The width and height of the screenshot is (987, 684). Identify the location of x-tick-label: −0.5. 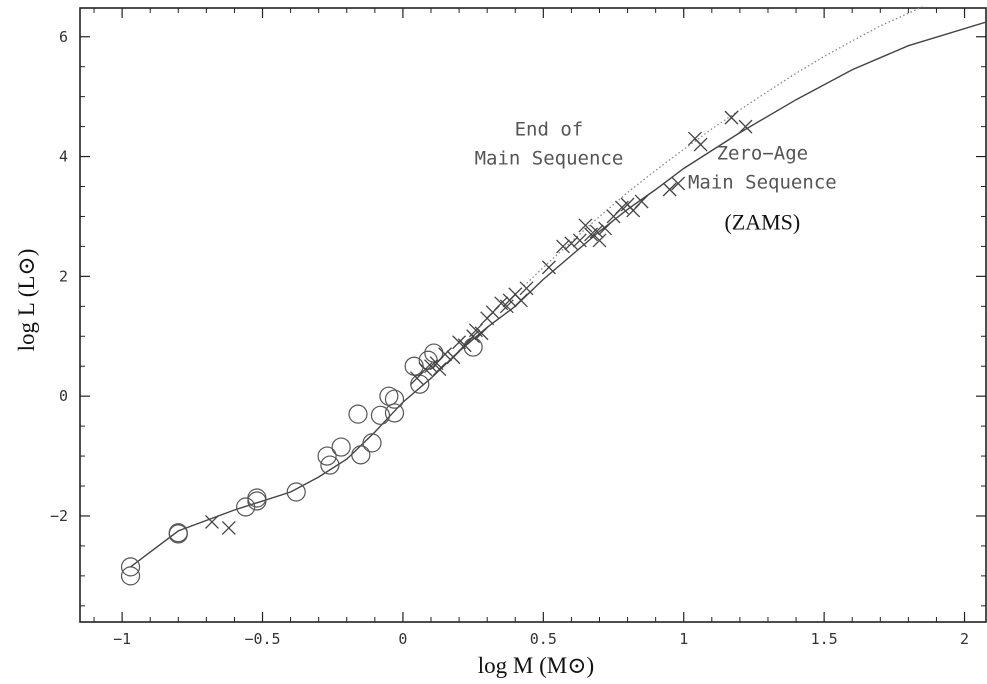
(262, 639).